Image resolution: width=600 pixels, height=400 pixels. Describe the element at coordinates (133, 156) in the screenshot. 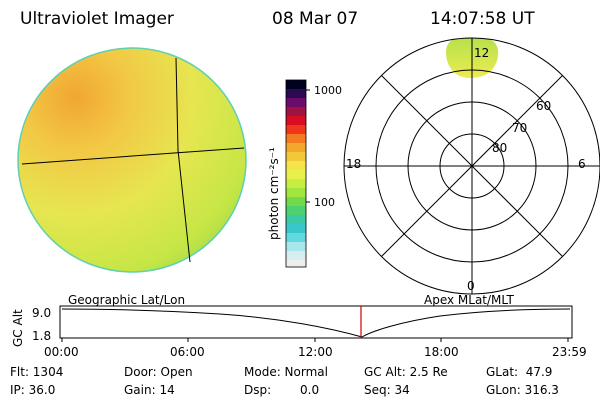

I see `latitude-line` at that location.